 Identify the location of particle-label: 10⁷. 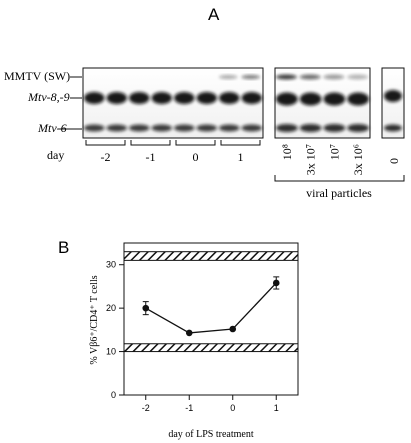
(334, 152).